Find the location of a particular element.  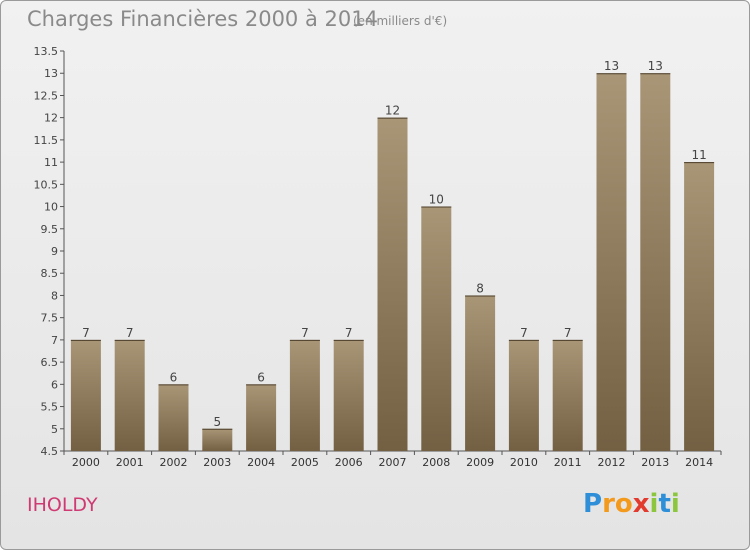

y-tick-label: 9.5 is located at coordinates (50, 229).